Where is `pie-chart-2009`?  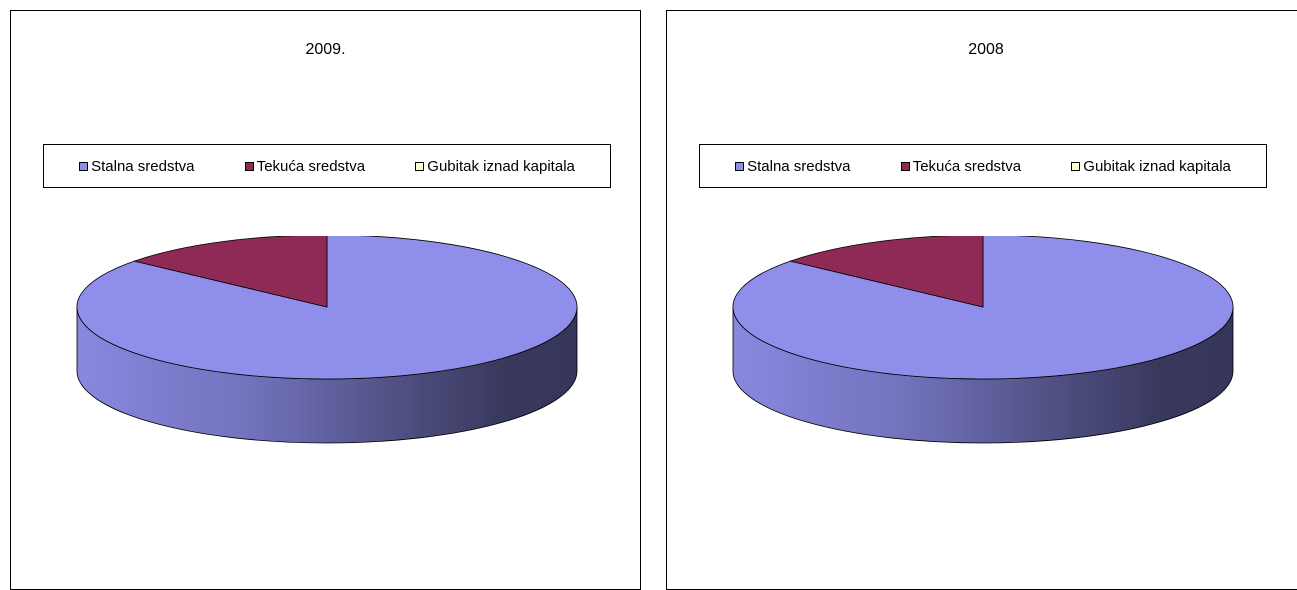
pie-chart-2009 is located at coordinates (327, 340).